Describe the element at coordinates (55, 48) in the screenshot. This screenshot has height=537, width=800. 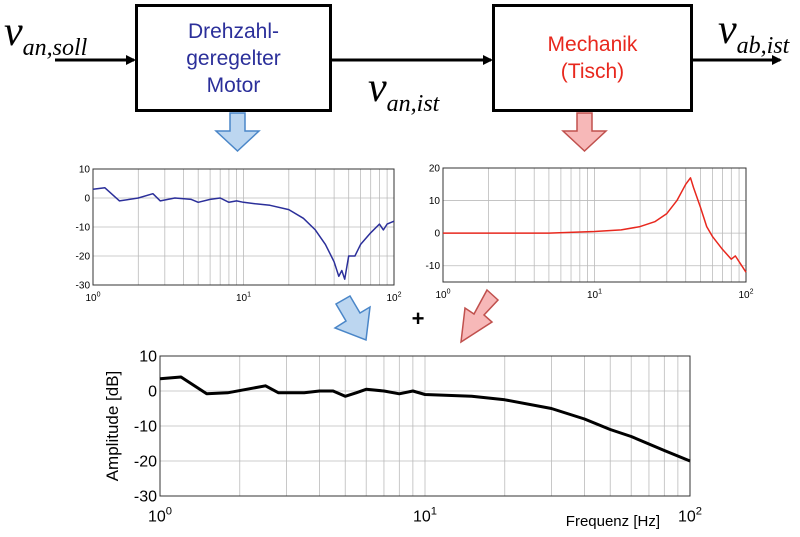
I see `signal-subscript: an,soll` at that location.